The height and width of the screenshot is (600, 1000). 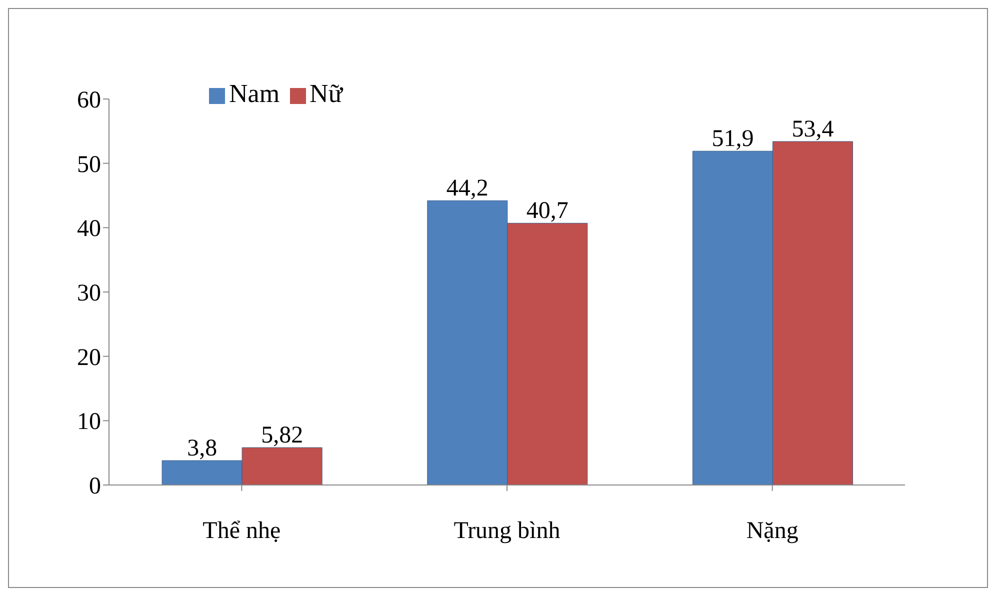 I want to click on y-tick-label: 10, so click(x=89, y=422).